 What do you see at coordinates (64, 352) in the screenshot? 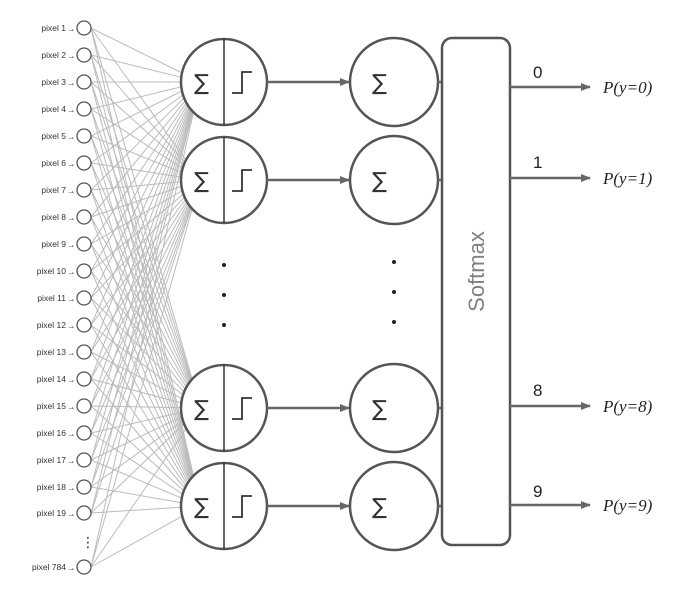
I see `input-node-13: pixel 13 →` at bounding box center [64, 352].